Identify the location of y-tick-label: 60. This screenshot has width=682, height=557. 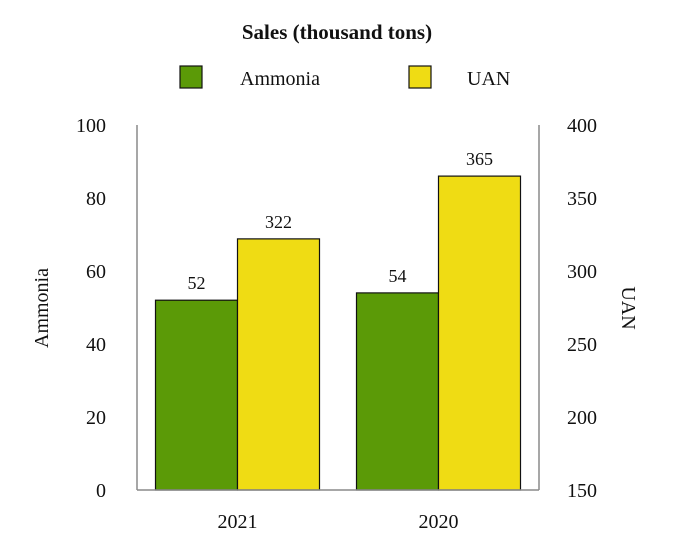
(96, 272).